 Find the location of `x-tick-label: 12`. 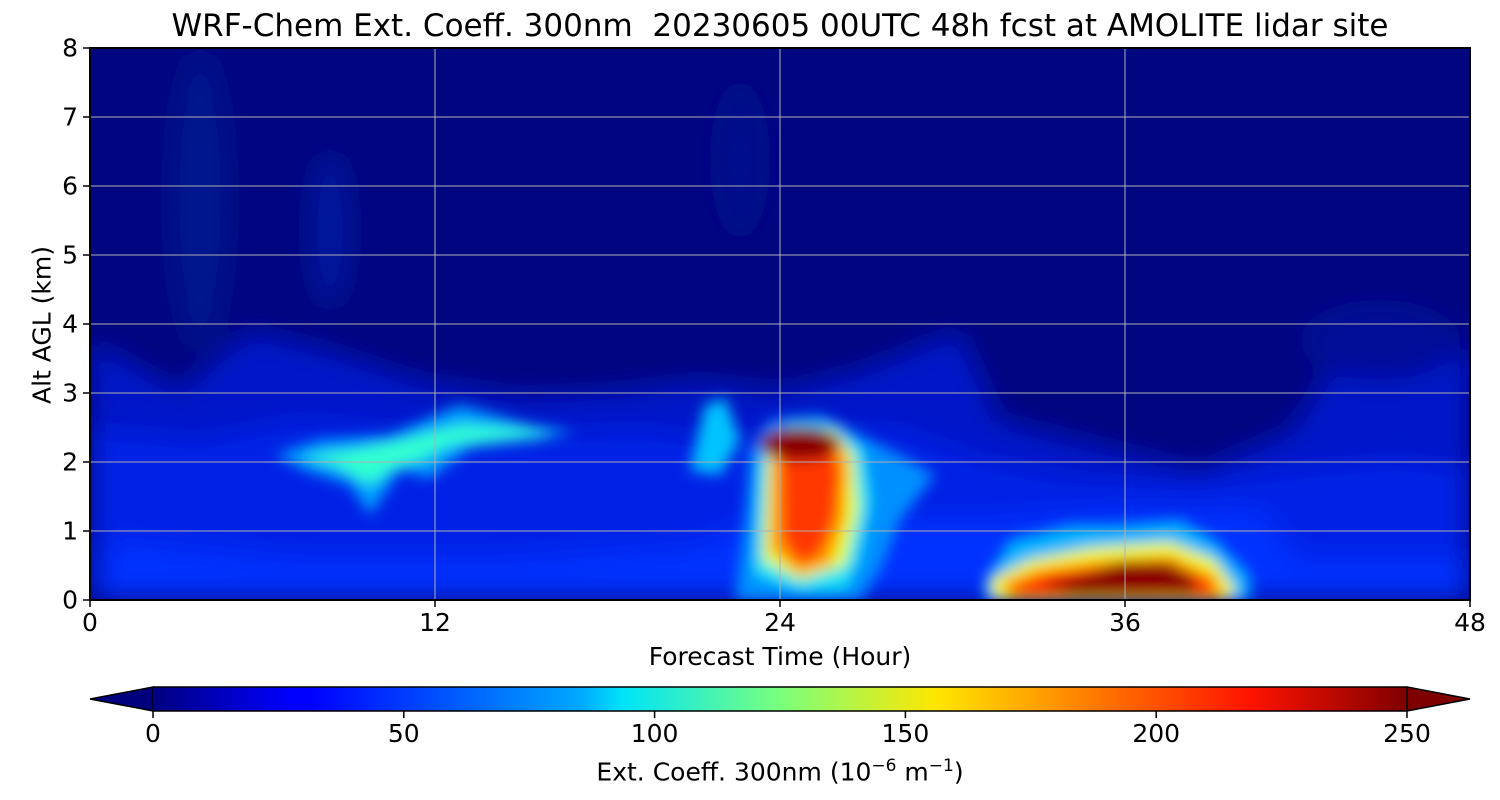

x-tick-label: 12 is located at coordinates (435, 622).